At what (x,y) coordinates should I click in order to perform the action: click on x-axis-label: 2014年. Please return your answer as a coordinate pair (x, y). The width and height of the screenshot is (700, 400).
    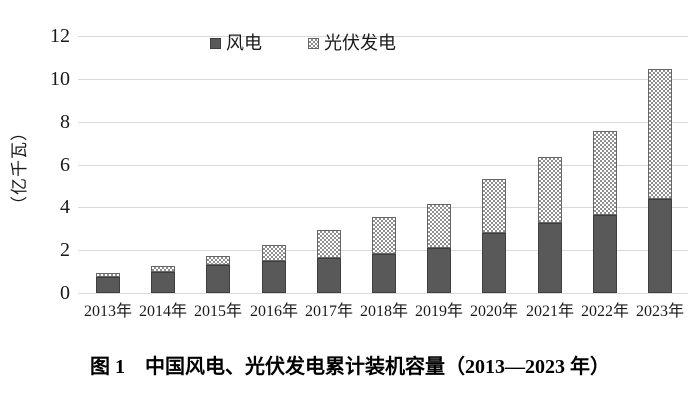
    Looking at the image, I should click on (162, 311).